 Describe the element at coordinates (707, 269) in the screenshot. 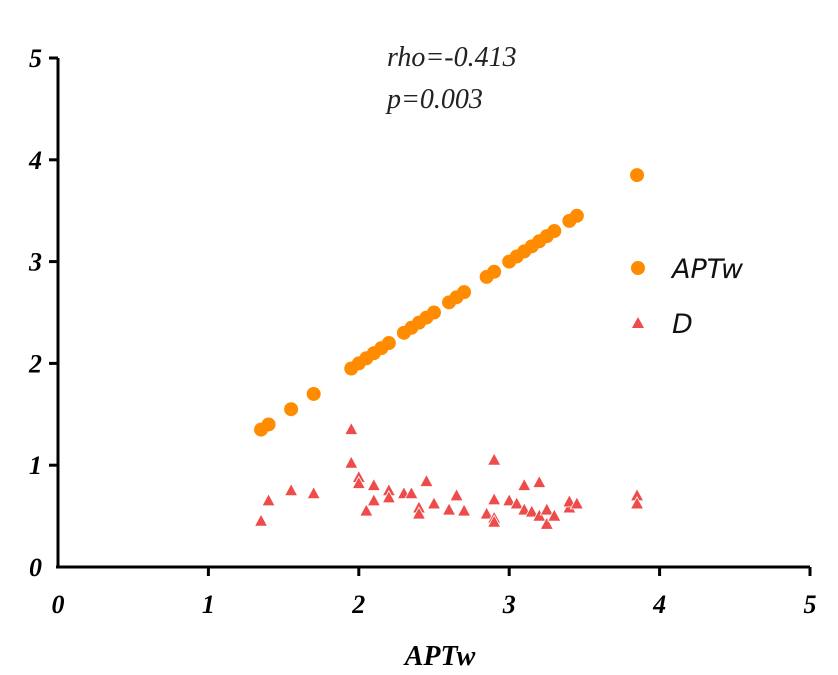

I see `legend-aptw-label: APTw` at that location.